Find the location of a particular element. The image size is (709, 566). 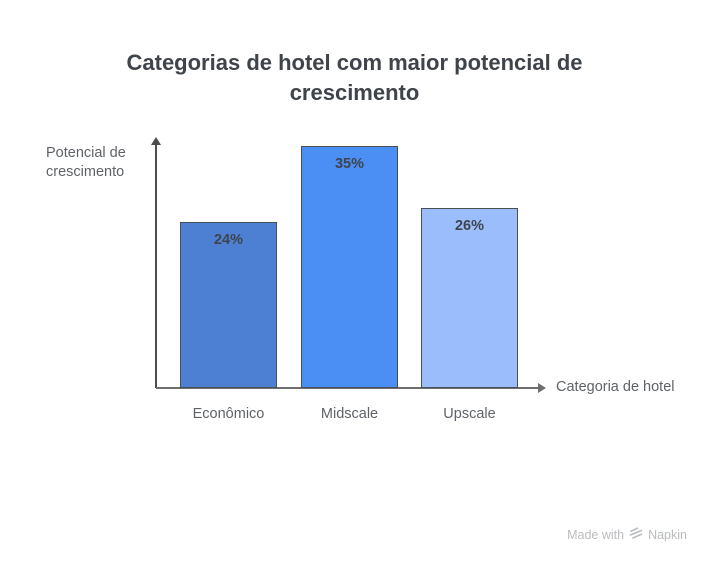

watermark: Made with Napkin is located at coordinates (627, 534).